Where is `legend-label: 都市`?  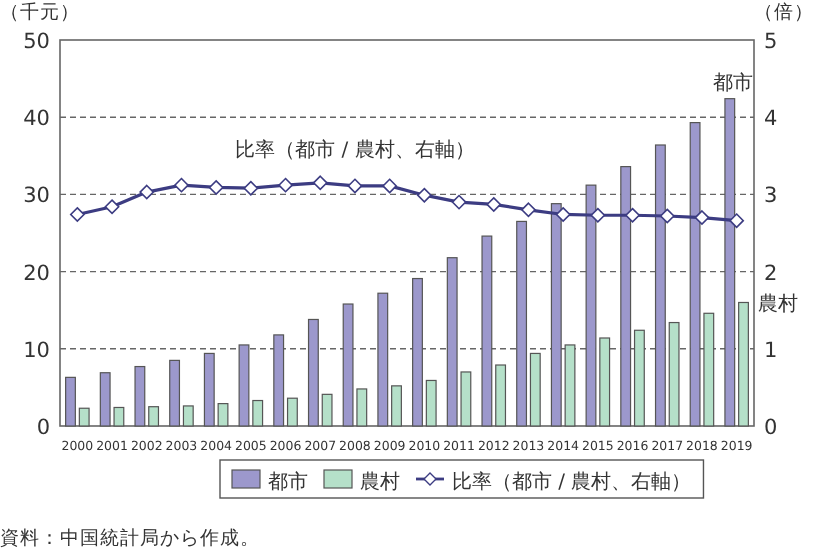 legend-label: 都市 is located at coordinates (288, 482).